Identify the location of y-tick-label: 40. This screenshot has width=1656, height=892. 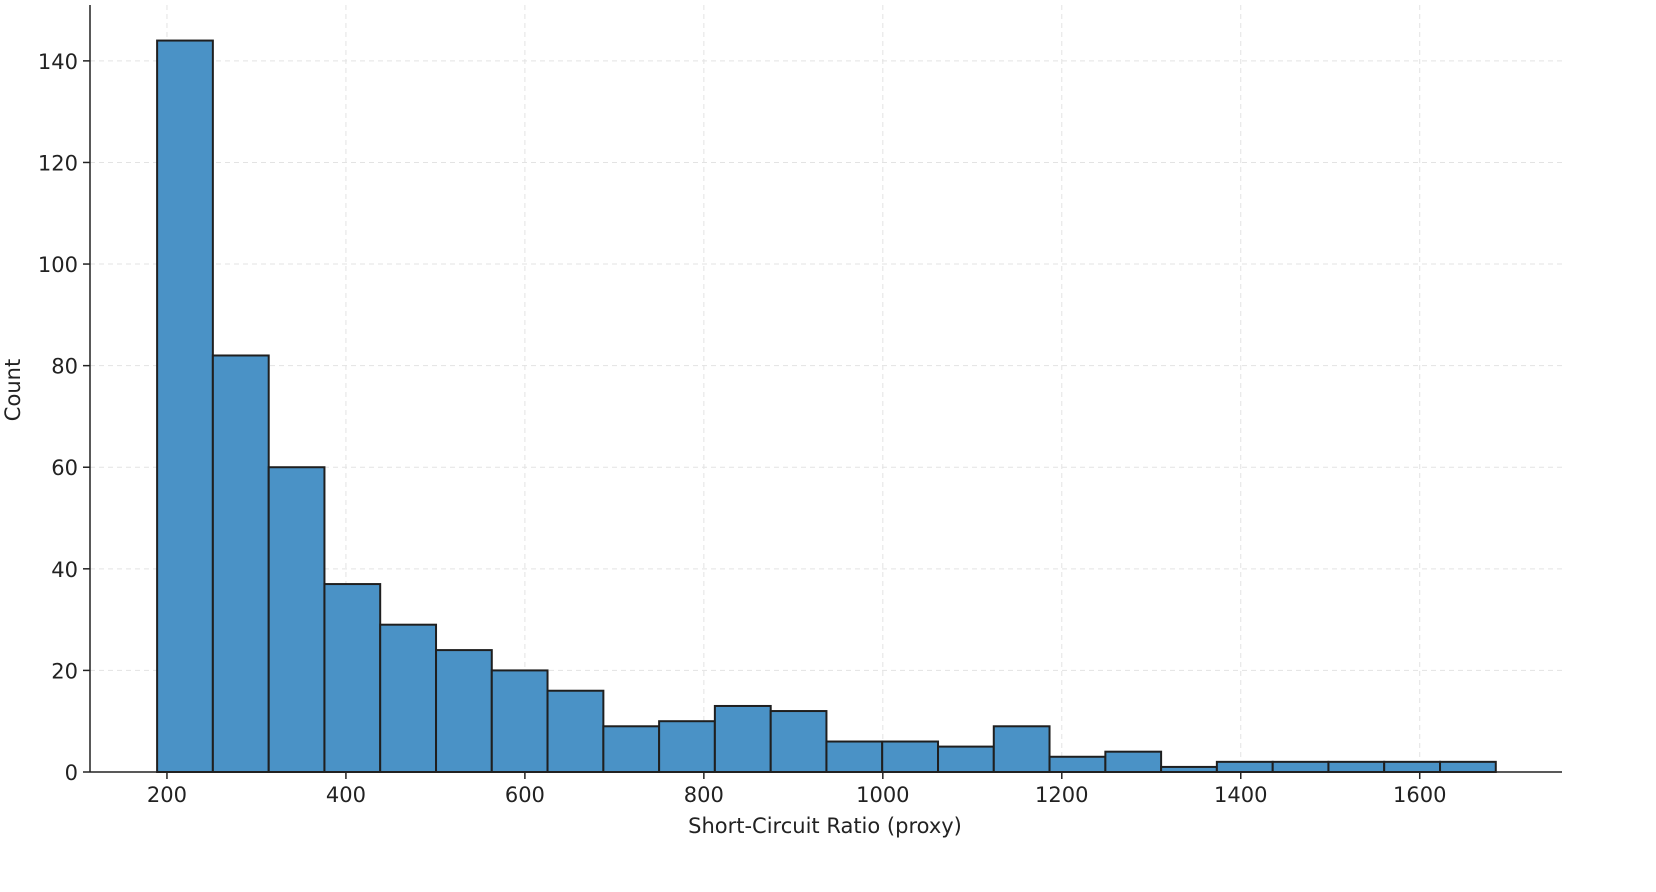
(64, 570).